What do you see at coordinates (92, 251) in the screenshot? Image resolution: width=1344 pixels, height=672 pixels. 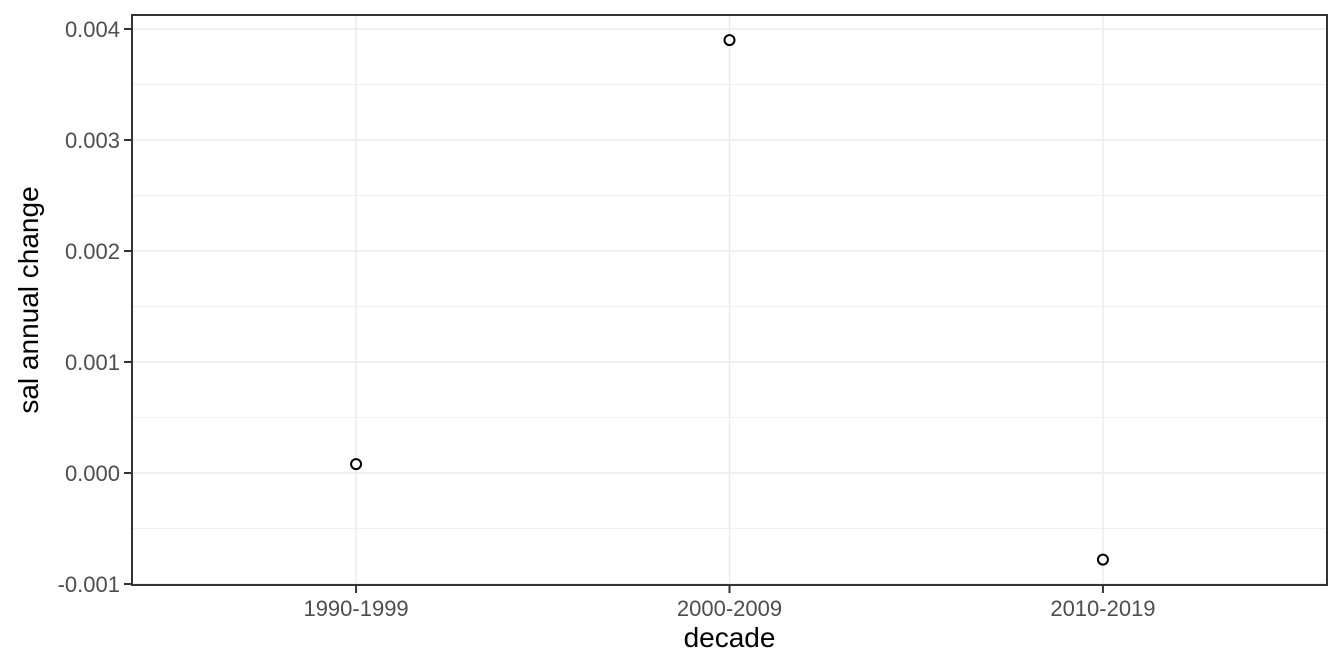 I see `y-tick-label: 0.002` at bounding box center [92, 251].